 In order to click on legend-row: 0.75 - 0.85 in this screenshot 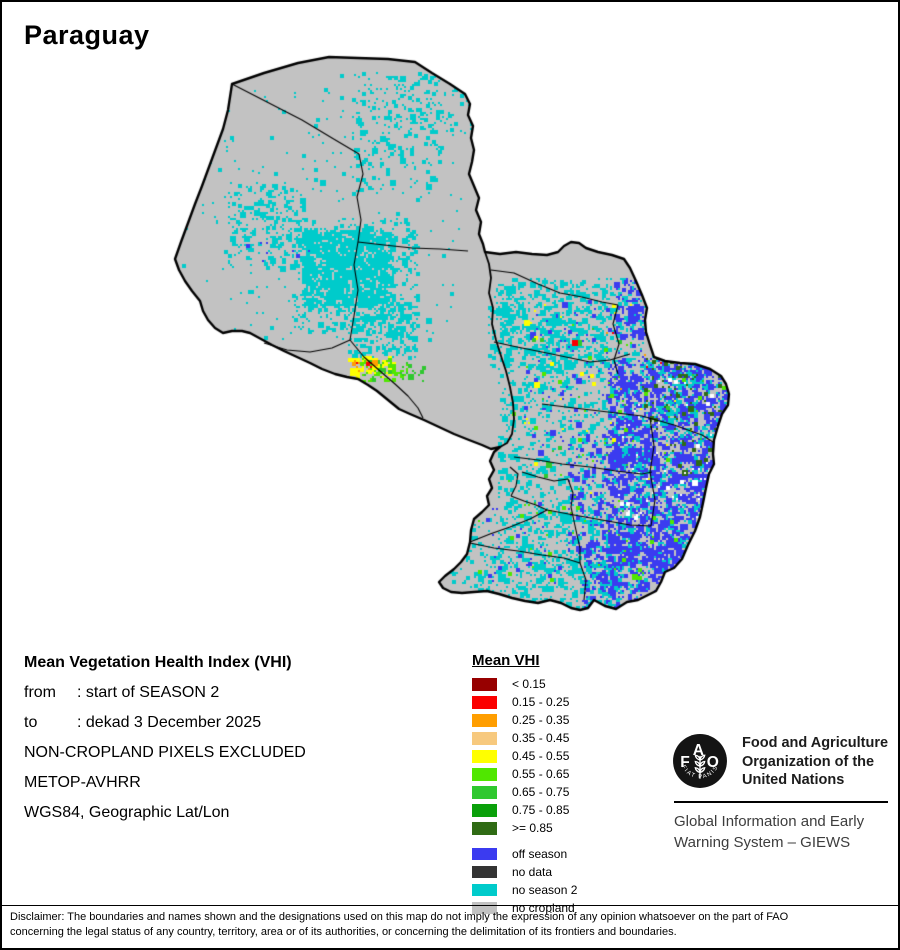, I will do `click(524, 810)`.